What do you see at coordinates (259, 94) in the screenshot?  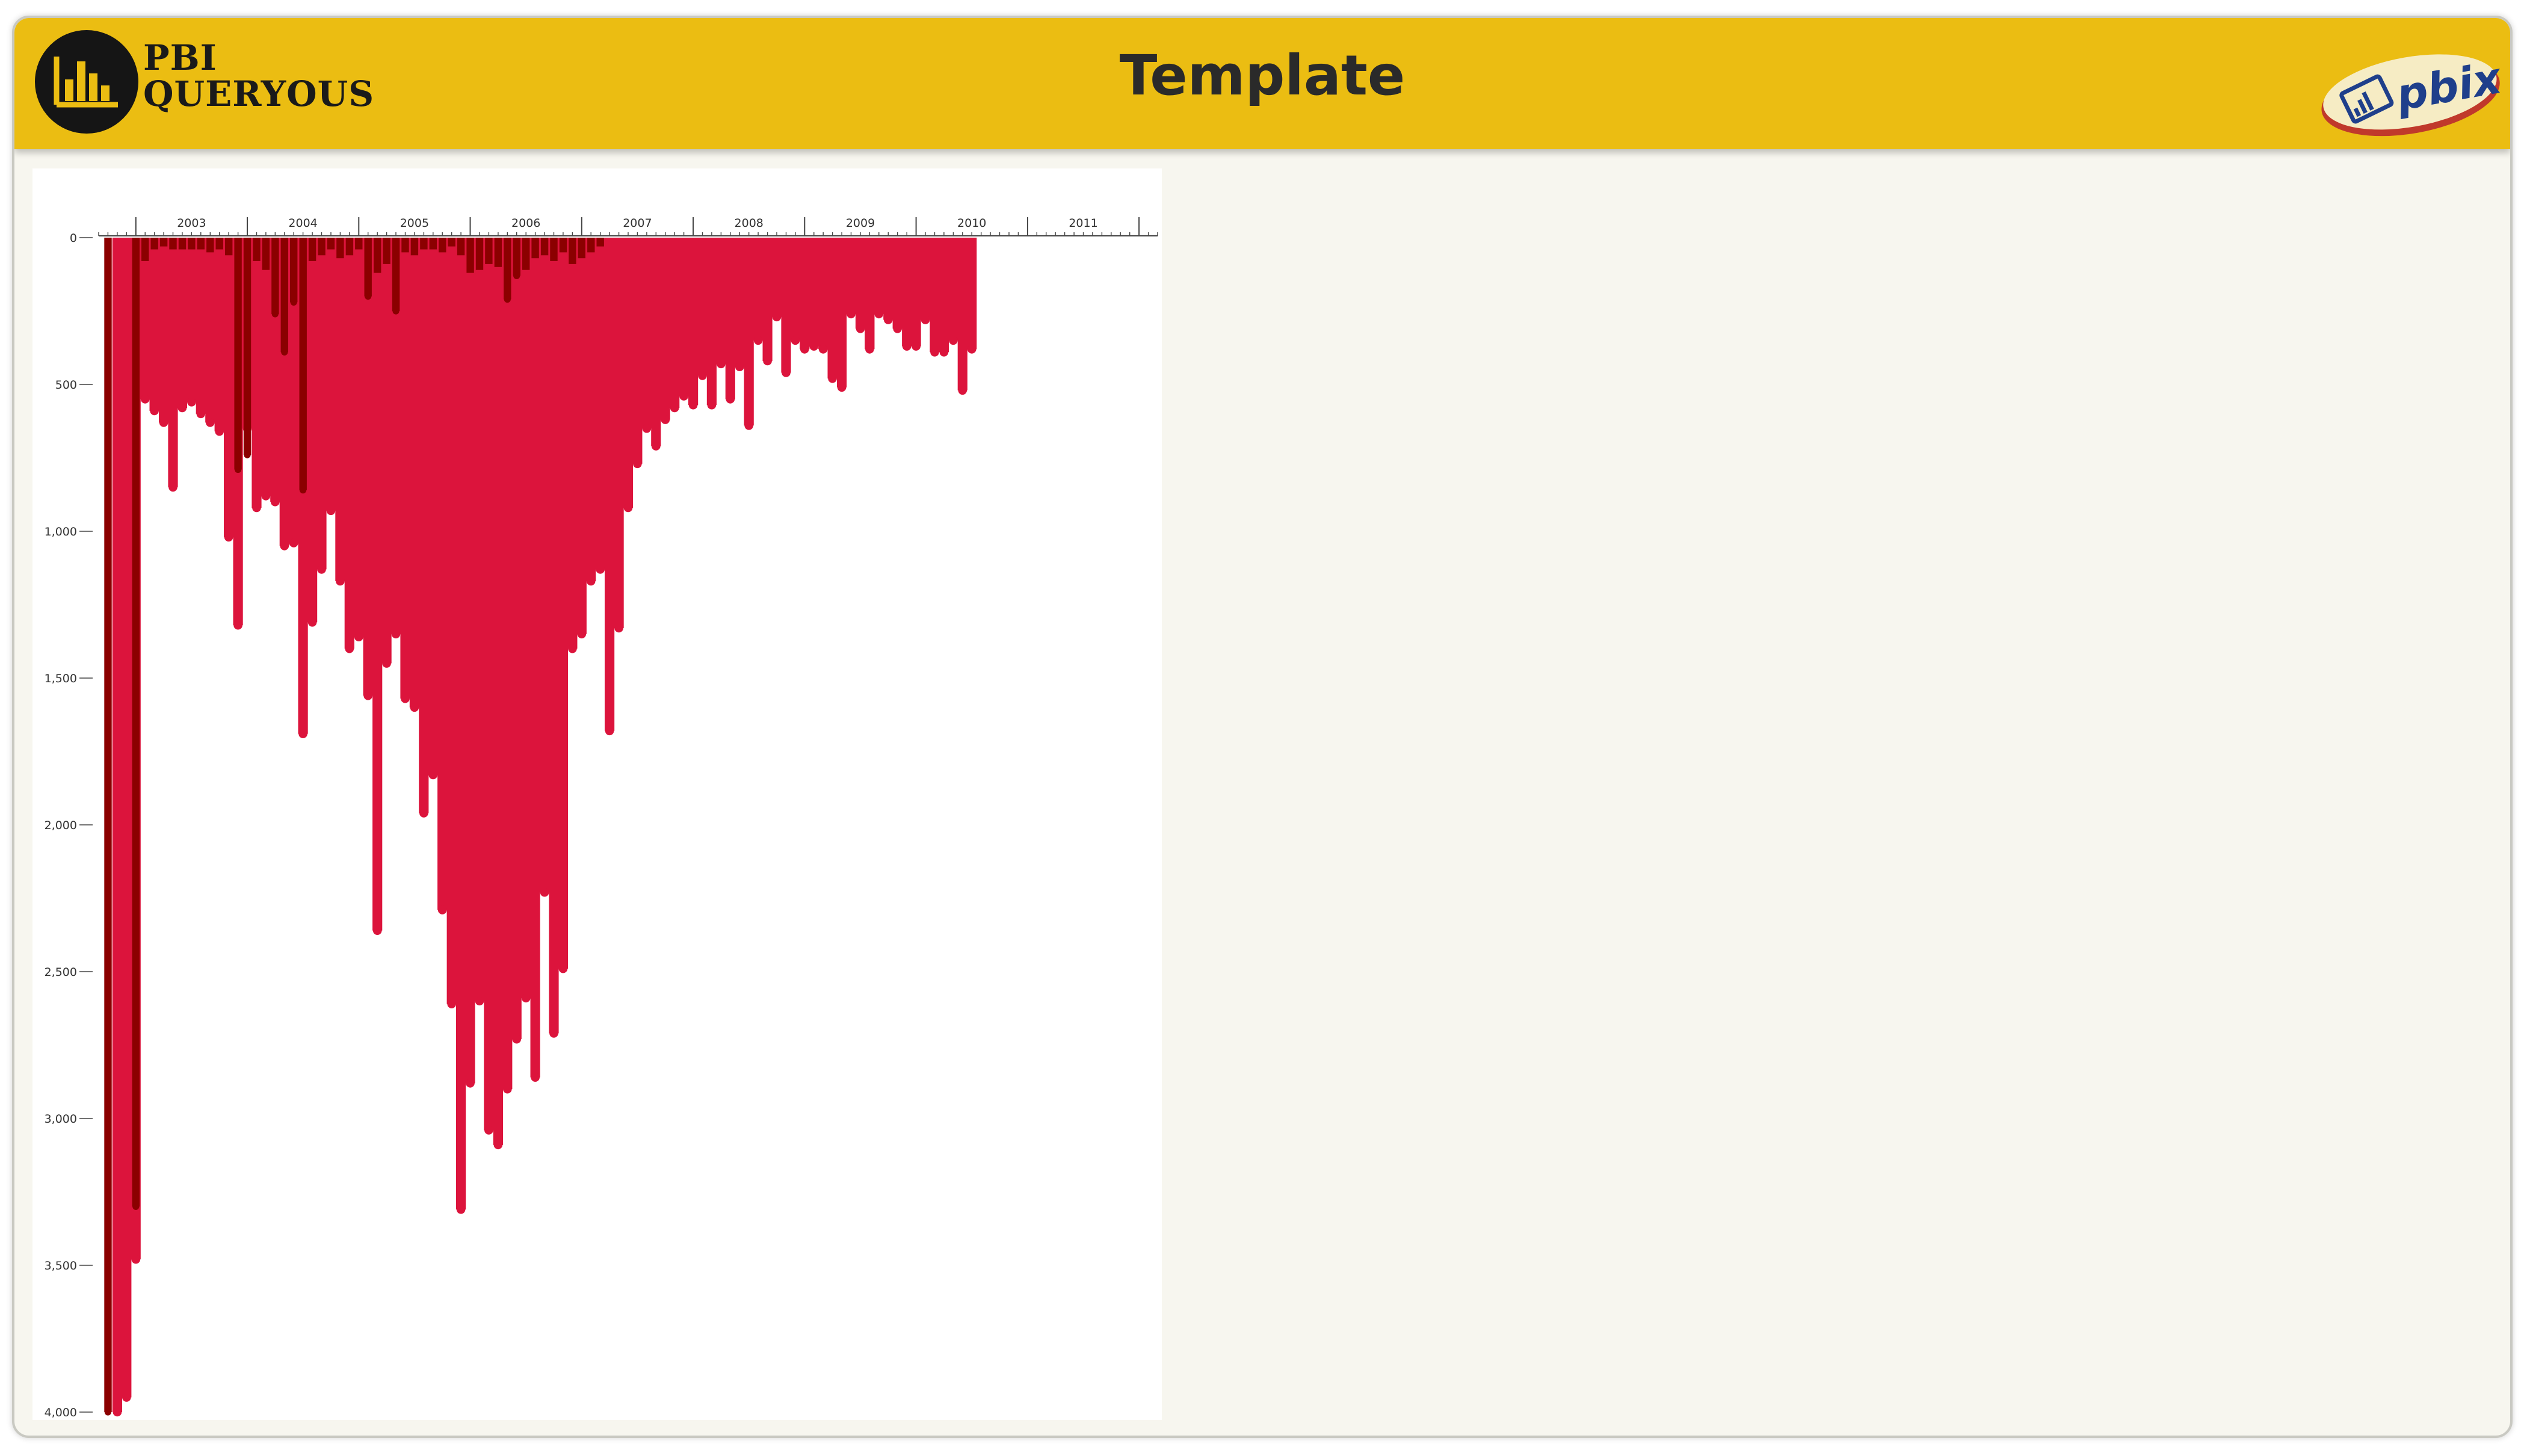 I see `brand-line-2: QUERYOUS` at bounding box center [259, 94].